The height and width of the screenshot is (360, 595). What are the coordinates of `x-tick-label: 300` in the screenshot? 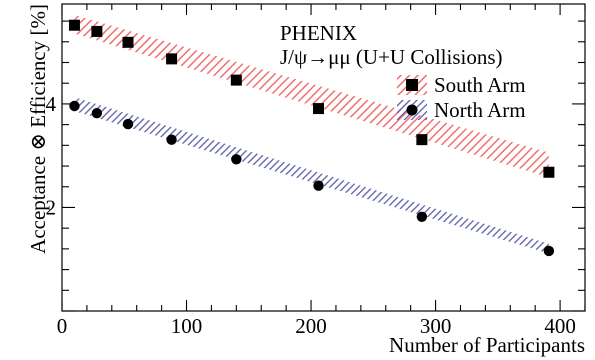 It's located at (436, 326).